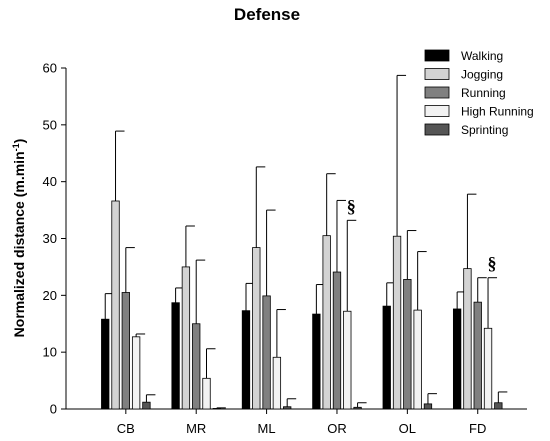 This screenshot has height=441, width=550. Describe the element at coordinates (267, 428) in the screenshot. I see `x-tick-label: ML` at that location.